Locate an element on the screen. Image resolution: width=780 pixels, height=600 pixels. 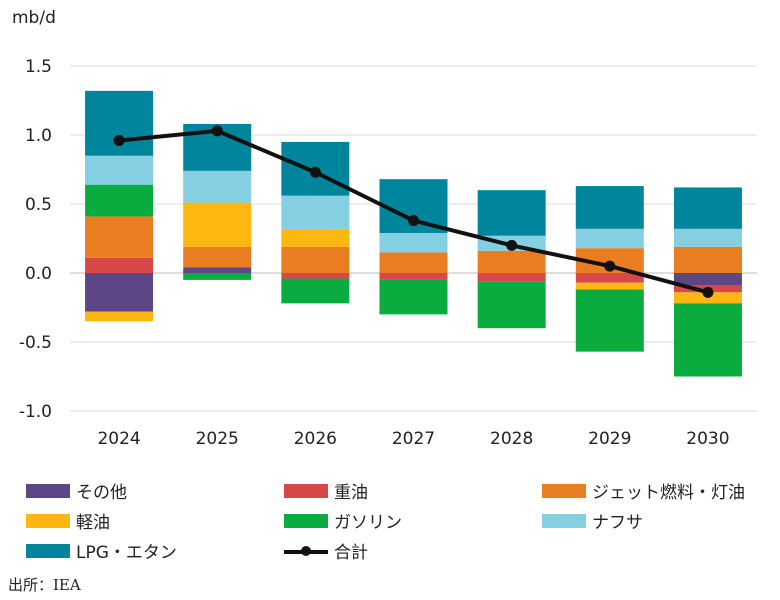
legend-item-jet-kerosene: ジェット燃料・灯油 is located at coordinates (643, 490).